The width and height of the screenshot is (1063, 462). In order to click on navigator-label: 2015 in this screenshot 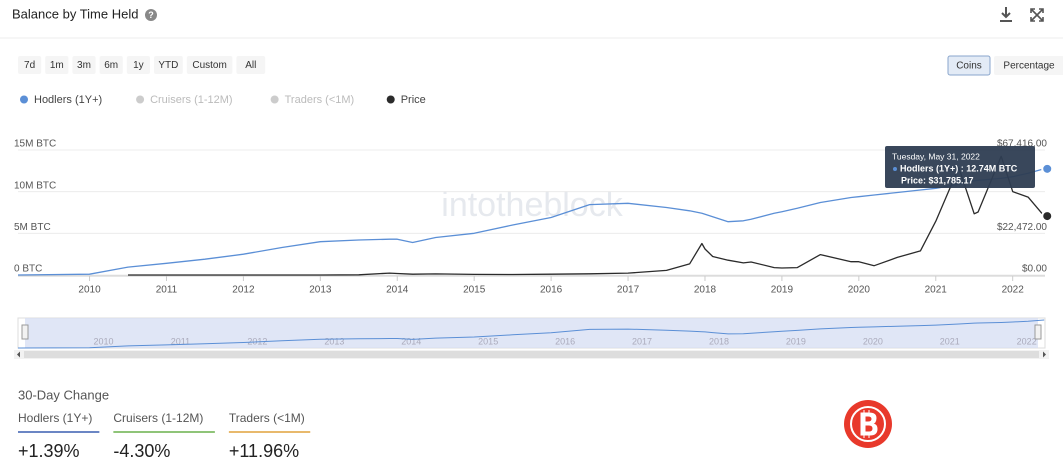, I will do `click(488, 341)`.